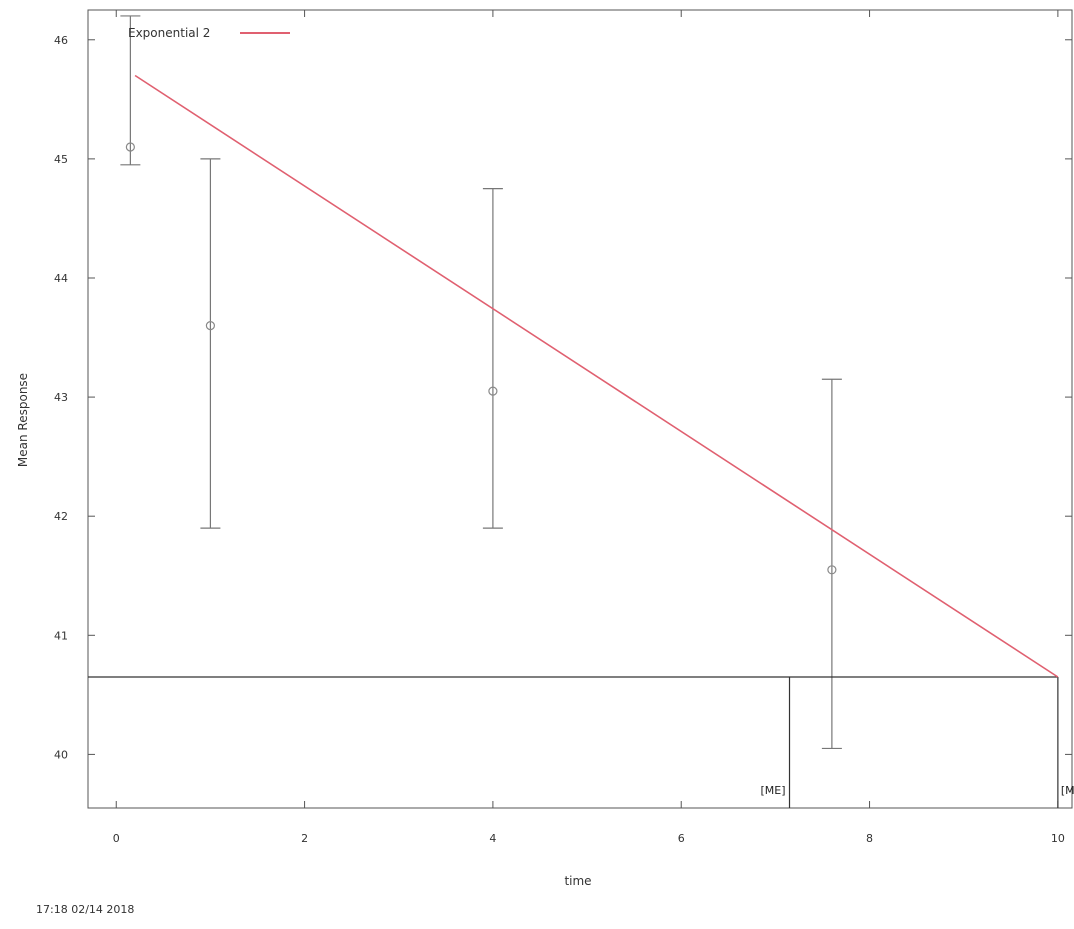 The image size is (1074, 929). Describe the element at coordinates (85, 909) in the screenshot. I see `timestamp: 17:18 02/14 2018` at that location.